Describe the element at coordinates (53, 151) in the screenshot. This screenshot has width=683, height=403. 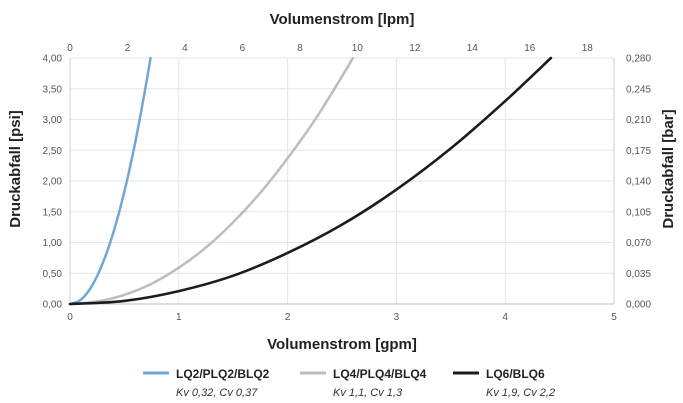
I see `y-tick-label-left: 2,50` at that location.